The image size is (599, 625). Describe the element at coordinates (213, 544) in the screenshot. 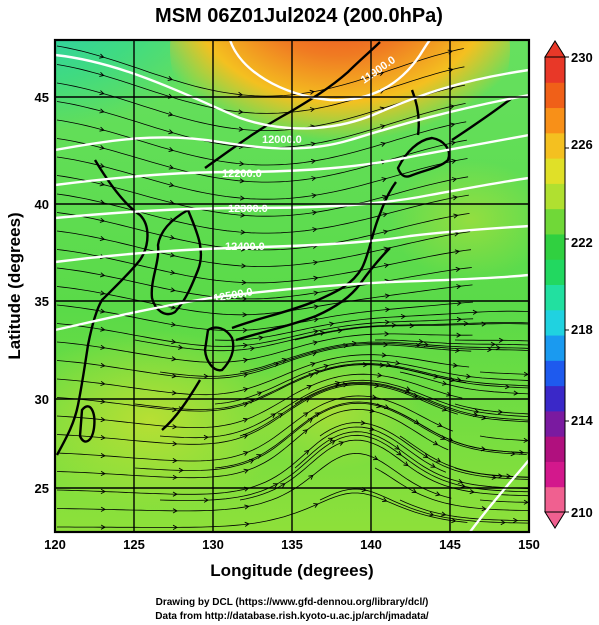

I see `x-tick-130: 130` at that location.